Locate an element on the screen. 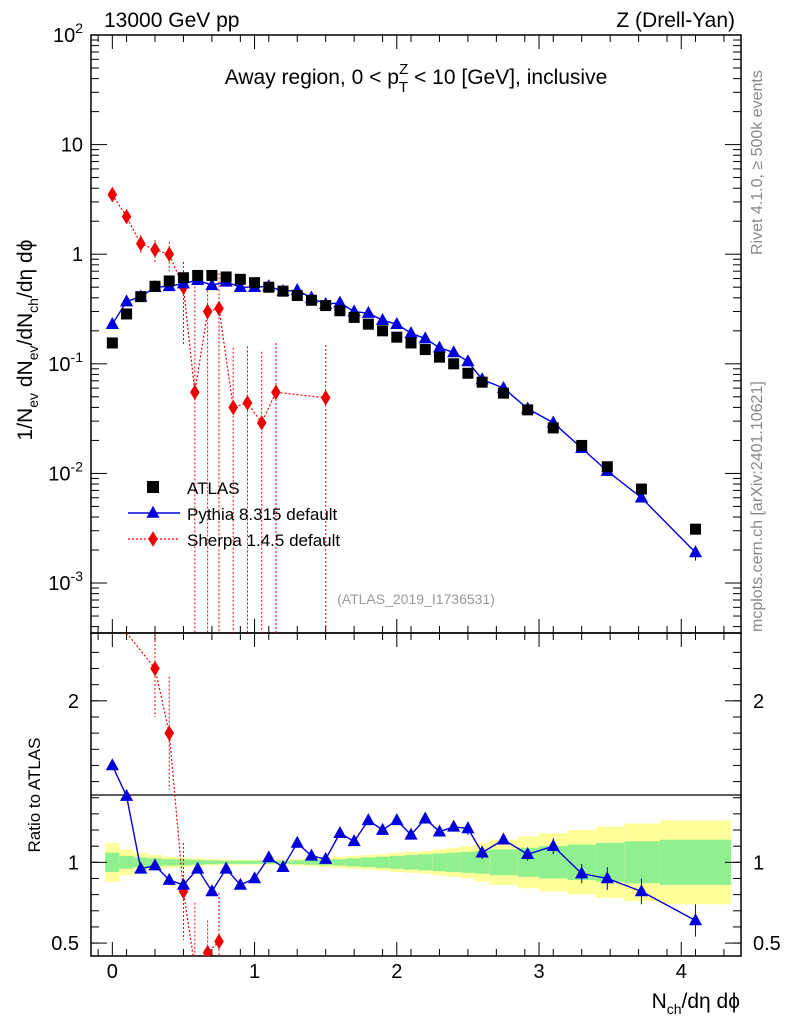 Image resolution: width=786 pixels, height=1024 pixels. y-axis-label-part4: /dη dϕ is located at coordinates (25, 269).